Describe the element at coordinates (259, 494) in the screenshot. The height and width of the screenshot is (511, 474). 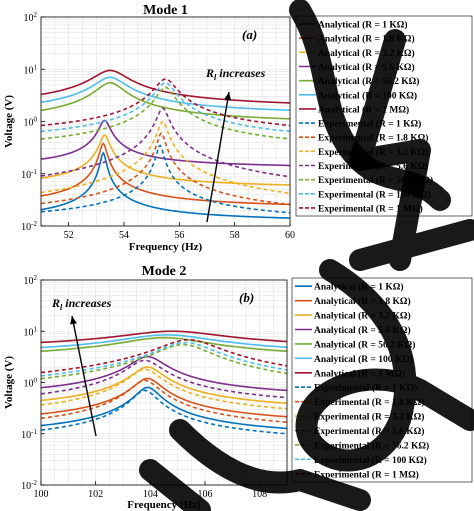
I see `x-tick-label: 108` at that location.